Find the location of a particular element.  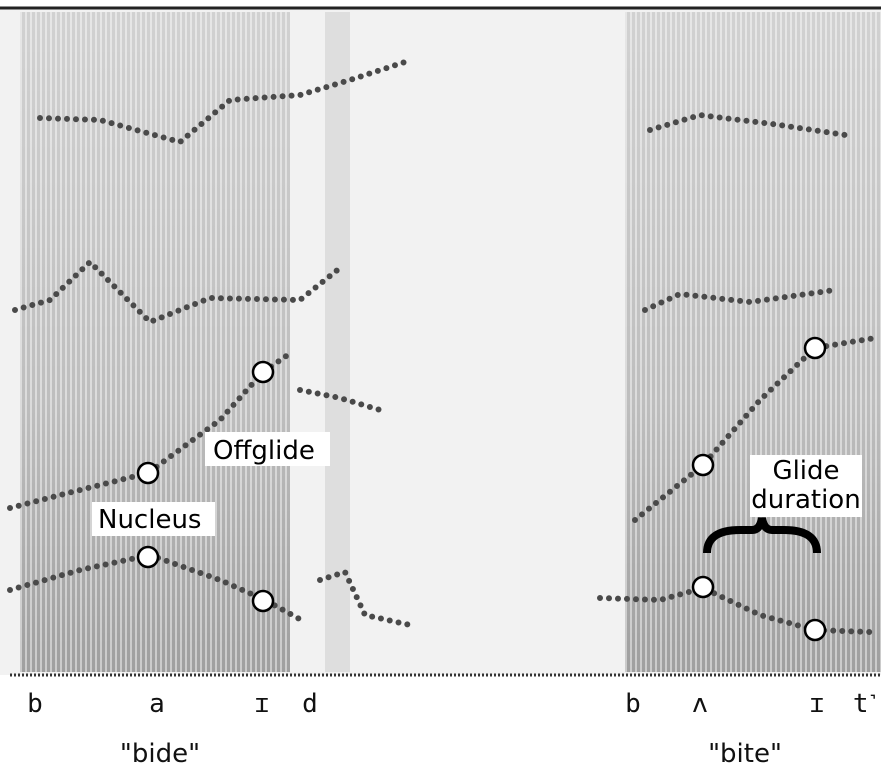

glide-box is located at coordinates (806, 486).